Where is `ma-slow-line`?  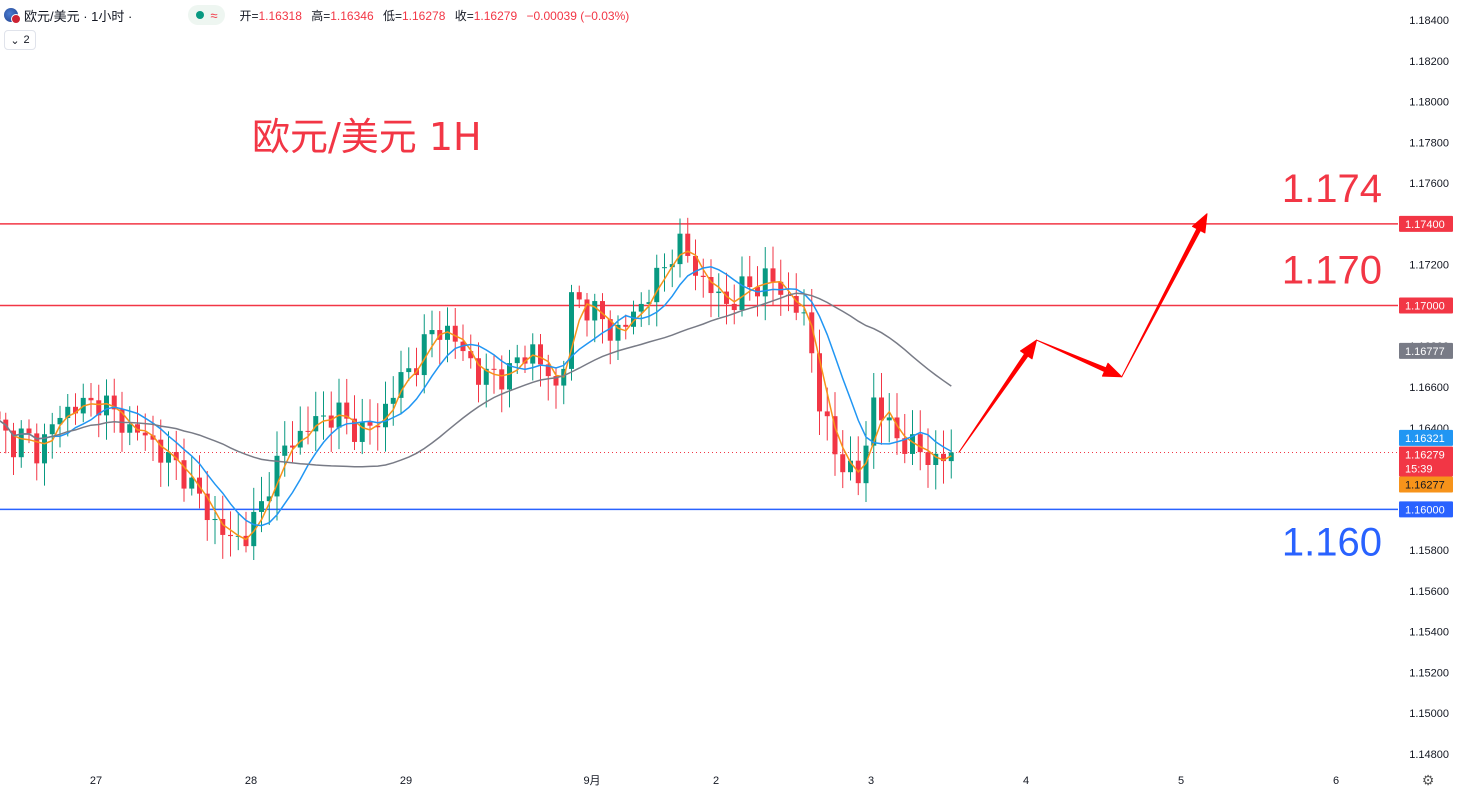 ma-slow-line is located at coordinates (476, 380).